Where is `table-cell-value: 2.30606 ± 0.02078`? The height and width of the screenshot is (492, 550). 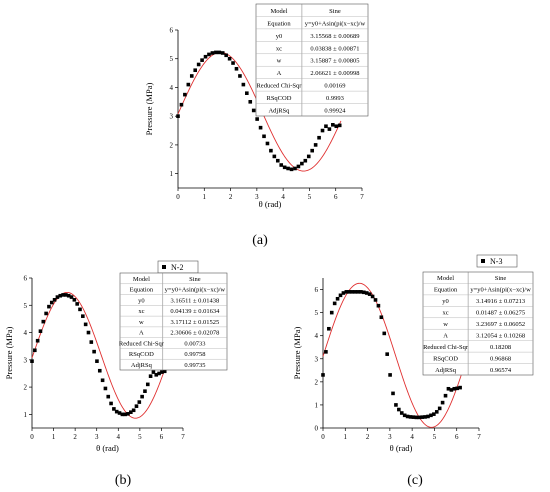 table-cell-value: 2.30606 ± 0.02078 is located at coordinates (194, 333).